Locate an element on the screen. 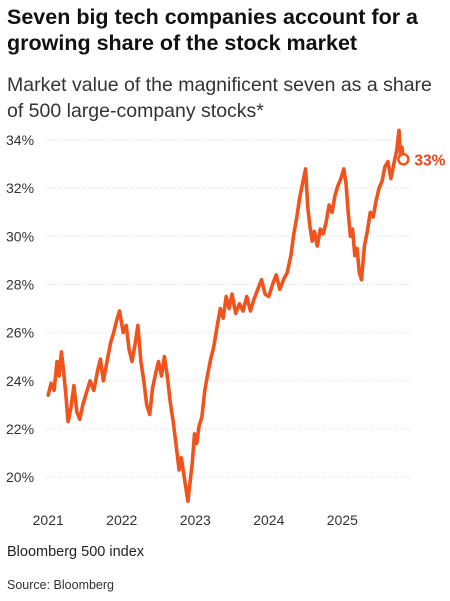  end-value-label: 33% is located at coordinates (429, 160).